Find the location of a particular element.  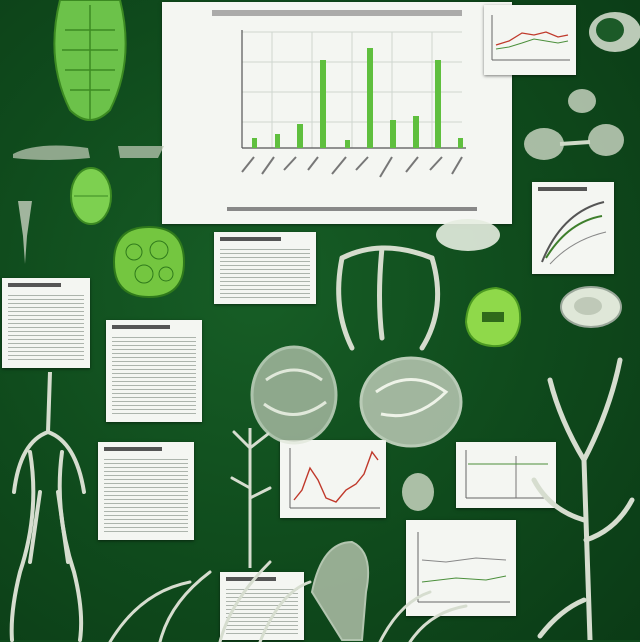

pale-brain-specimen is located at coordinates (294, 395).